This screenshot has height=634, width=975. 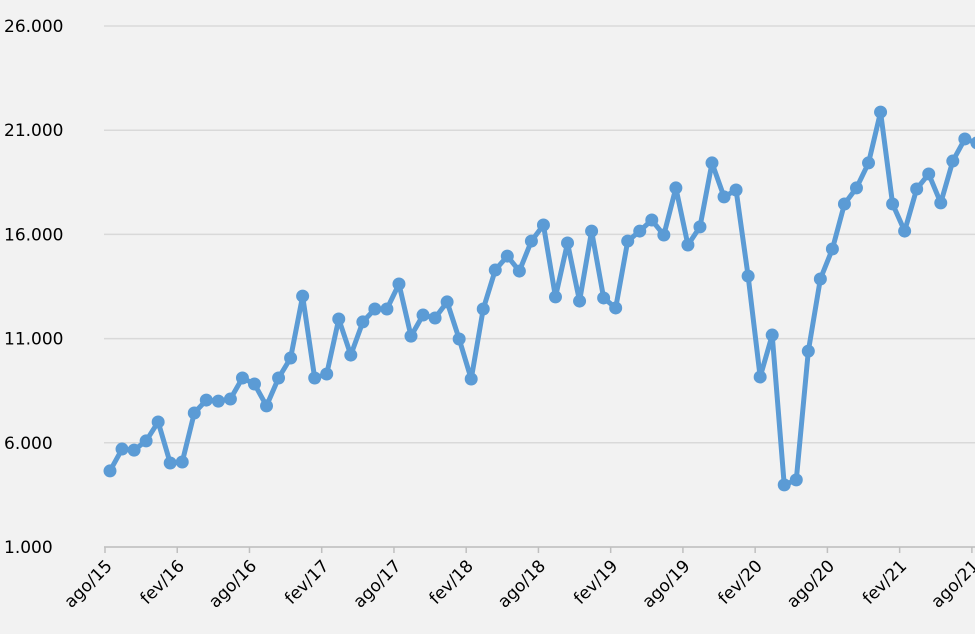 What do you see at coordinates (33, 340) in the screenshot?
I see `y-tick-label: 11.000` at bounding box center [33, 340].